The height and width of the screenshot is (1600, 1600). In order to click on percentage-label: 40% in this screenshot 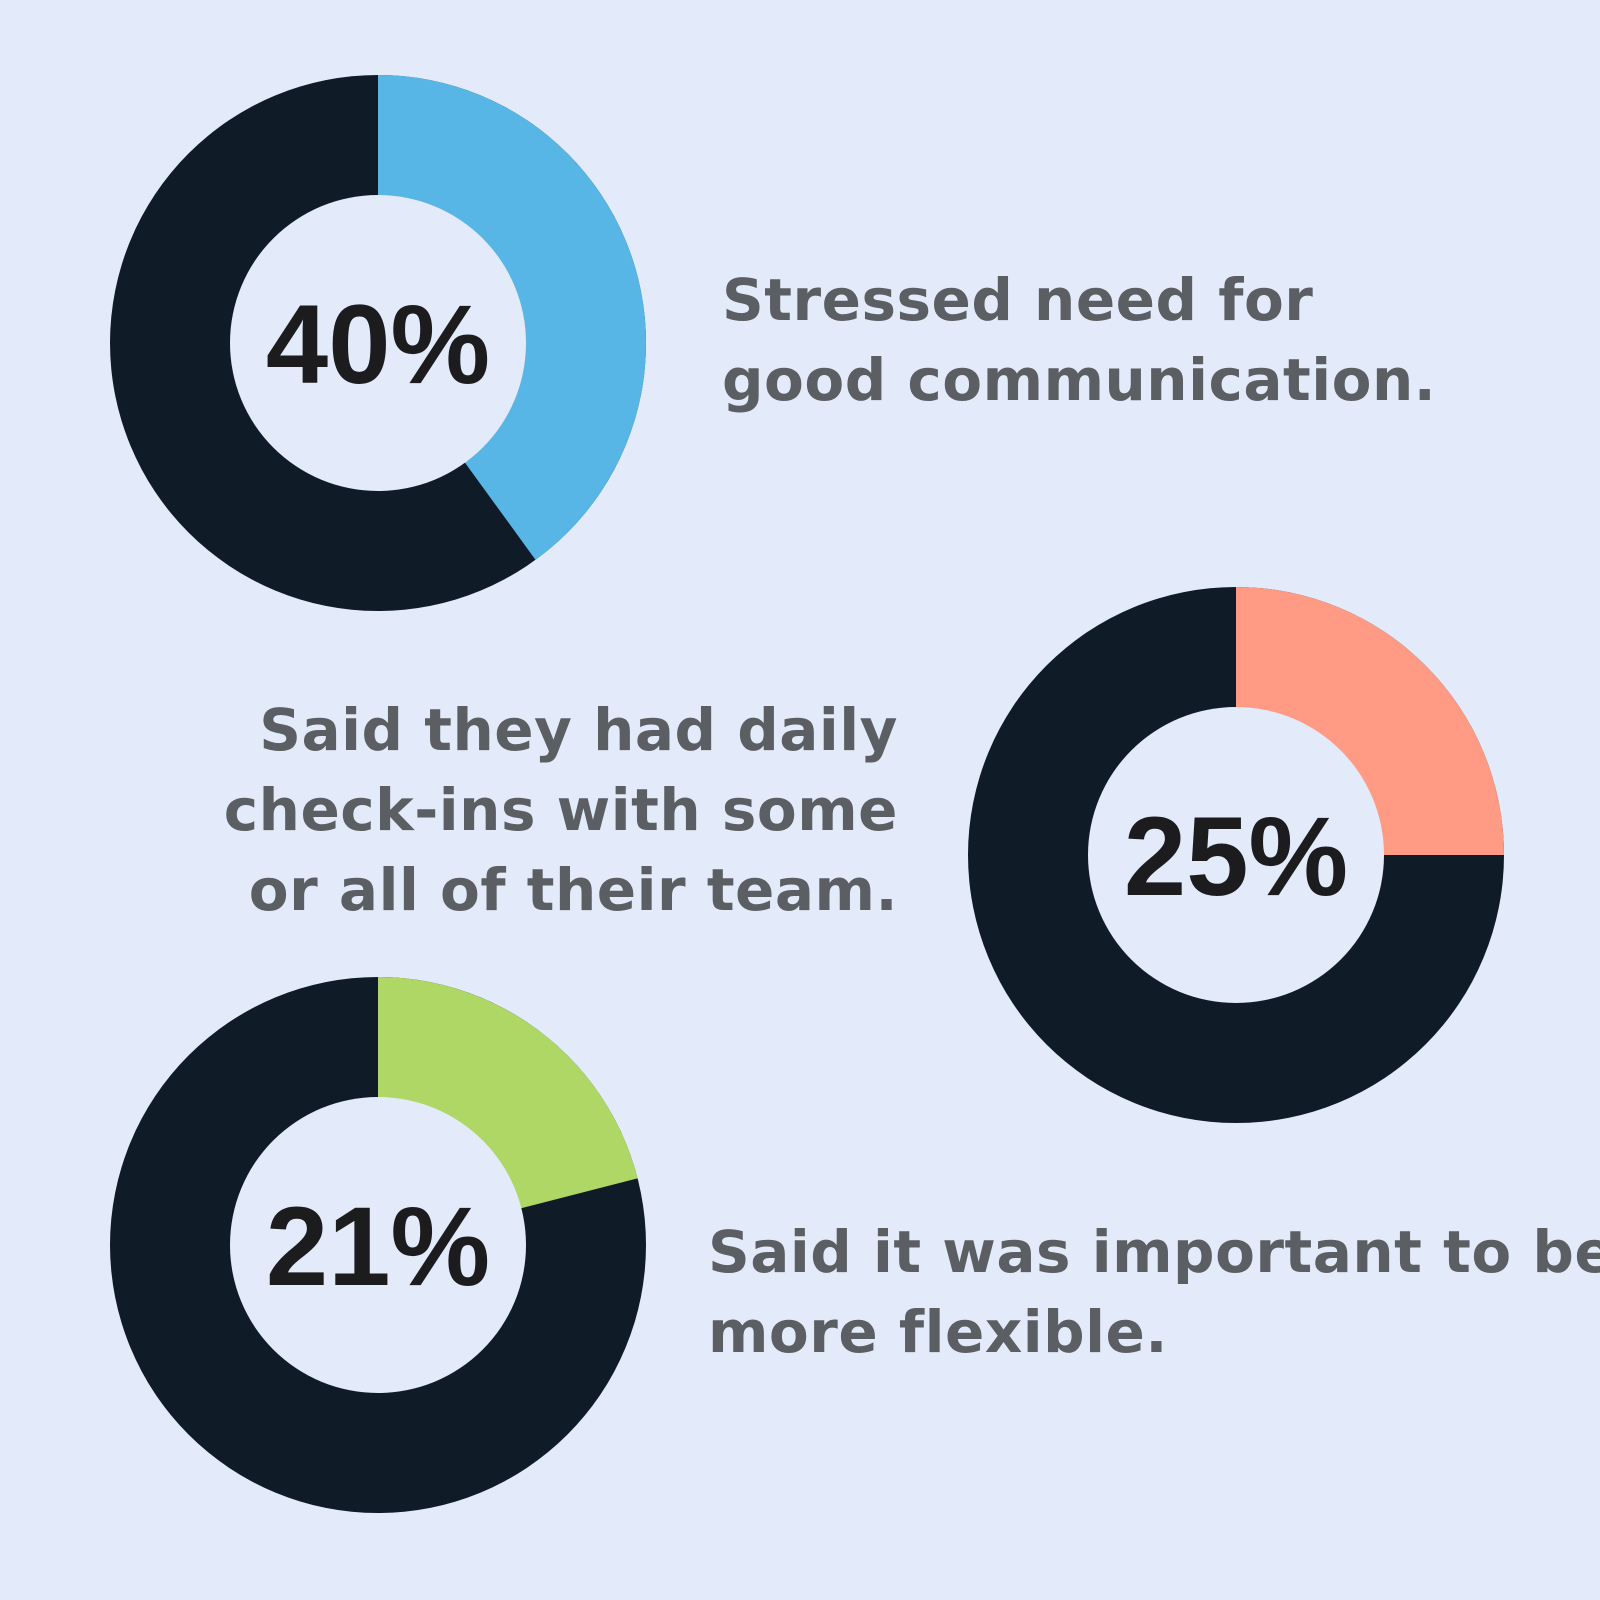, I will do `click(378, 344)`.